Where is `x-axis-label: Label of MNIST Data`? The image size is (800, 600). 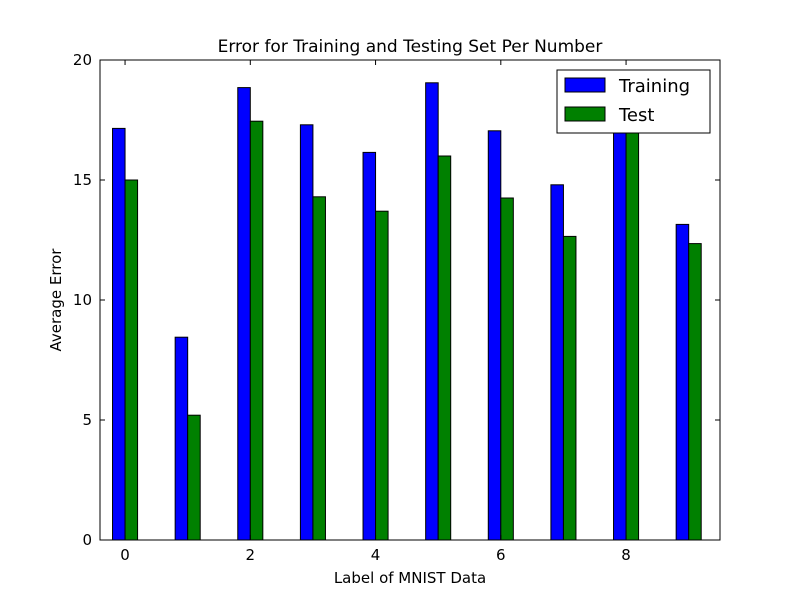
x-axis-label: Label of MNIST Data is located at coordinates (410, 578).